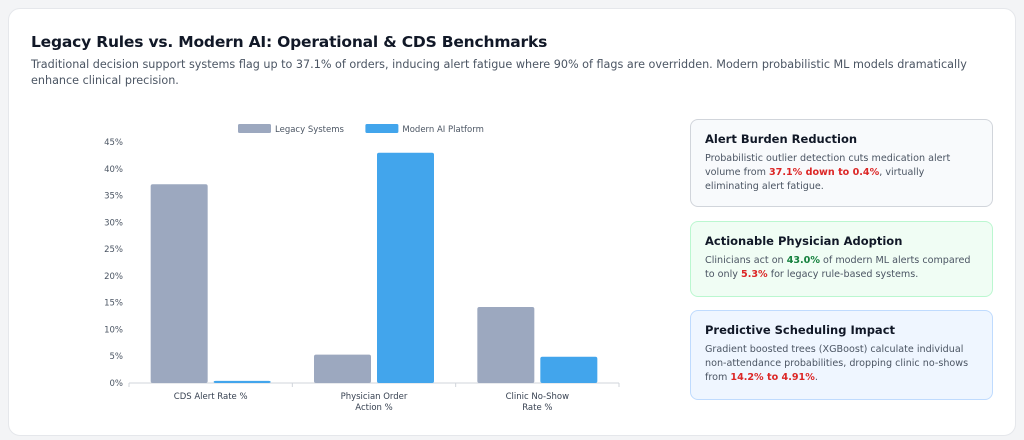 This screenshot has height=440, width=1024. What do you see at coordinates (442, 130) in the screenshot?
I see `legend-label: Modern AI Platform` at bounding box center [442, 130].